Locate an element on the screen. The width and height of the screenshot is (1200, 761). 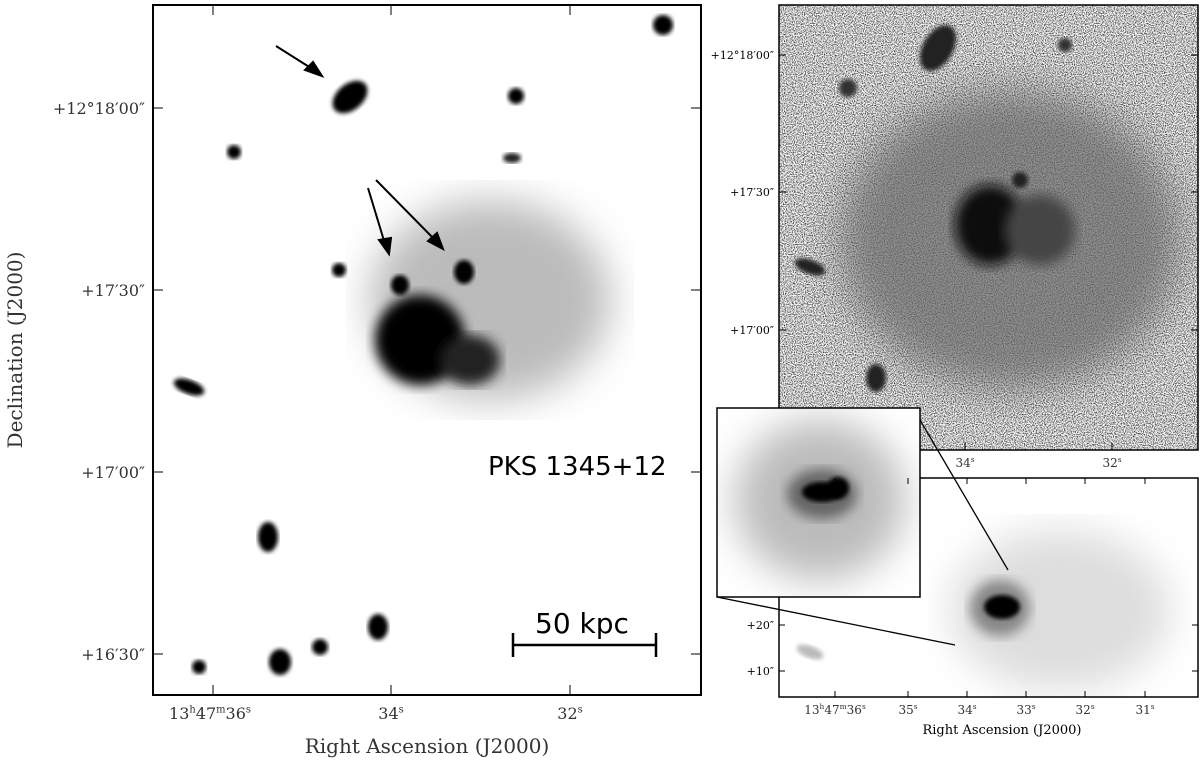
y-tick-label: +10″ is located at coordinates (760, 671).